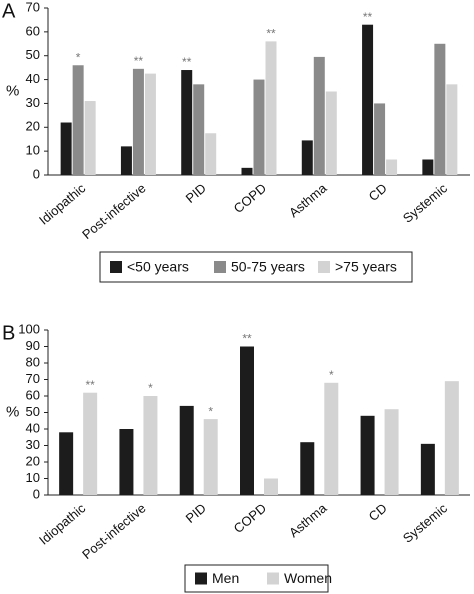 This screenshot has width=474, height=594. What do you see at coordinates (308, 578) in the screenshot?
I see `legend-label: Women` at bounding box center [308, 578].